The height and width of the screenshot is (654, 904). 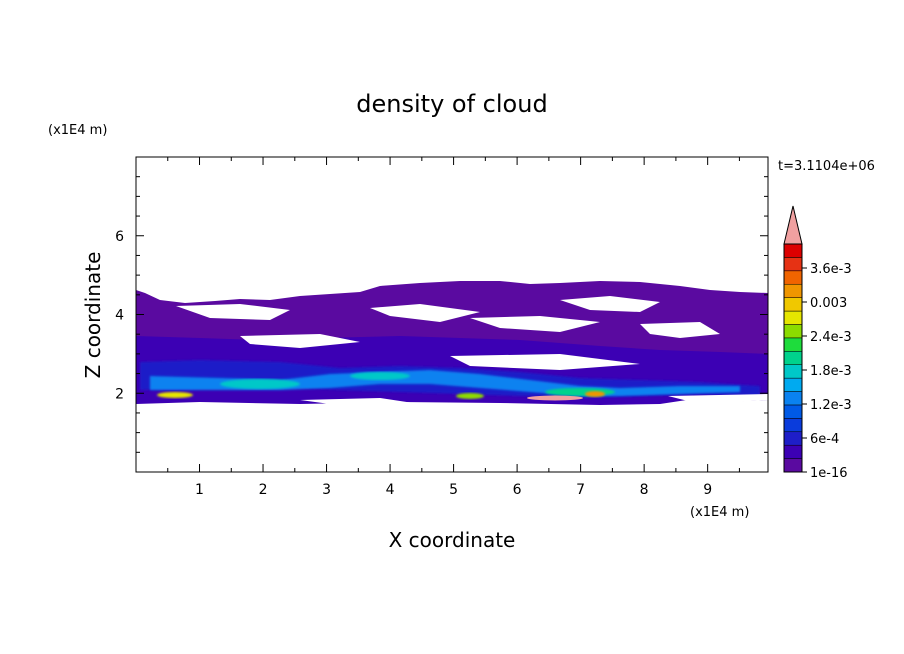 What do you see at coordinates (119, 316) in the screenshot?
I see `y-tick-label: 4` at bounding box center [119, 316].